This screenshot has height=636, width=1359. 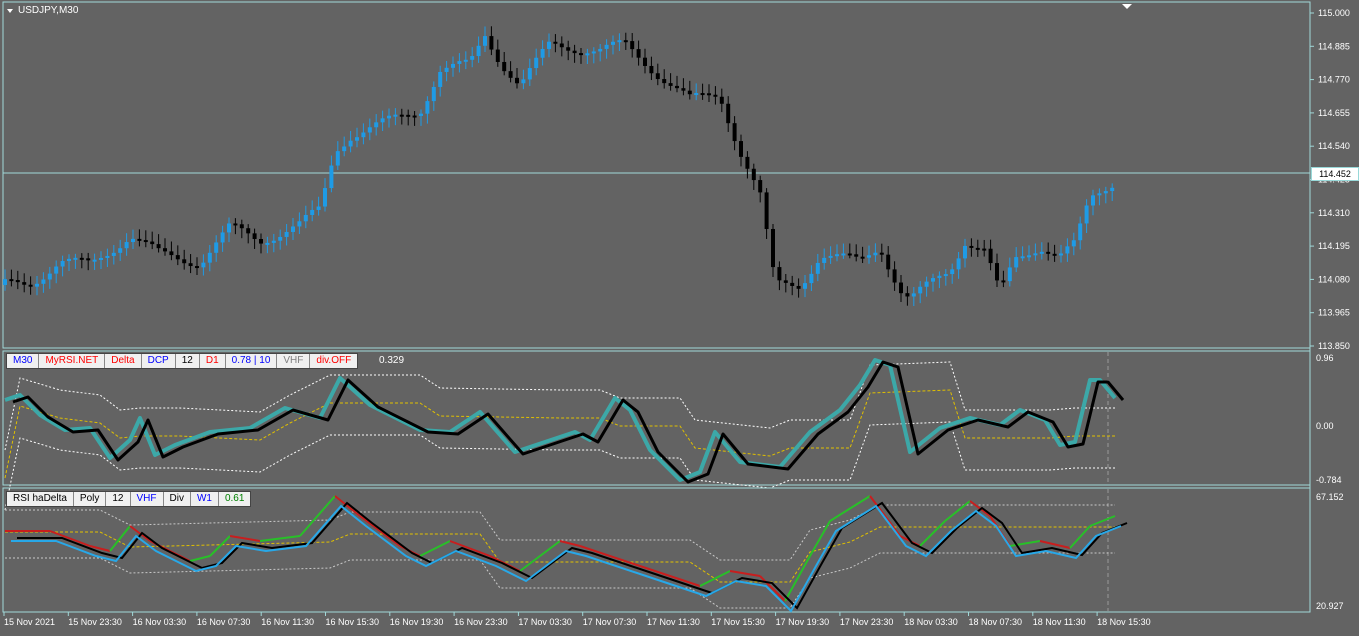 I want to click on price-tick-label: 114.195, so click(x=1334, y=246).